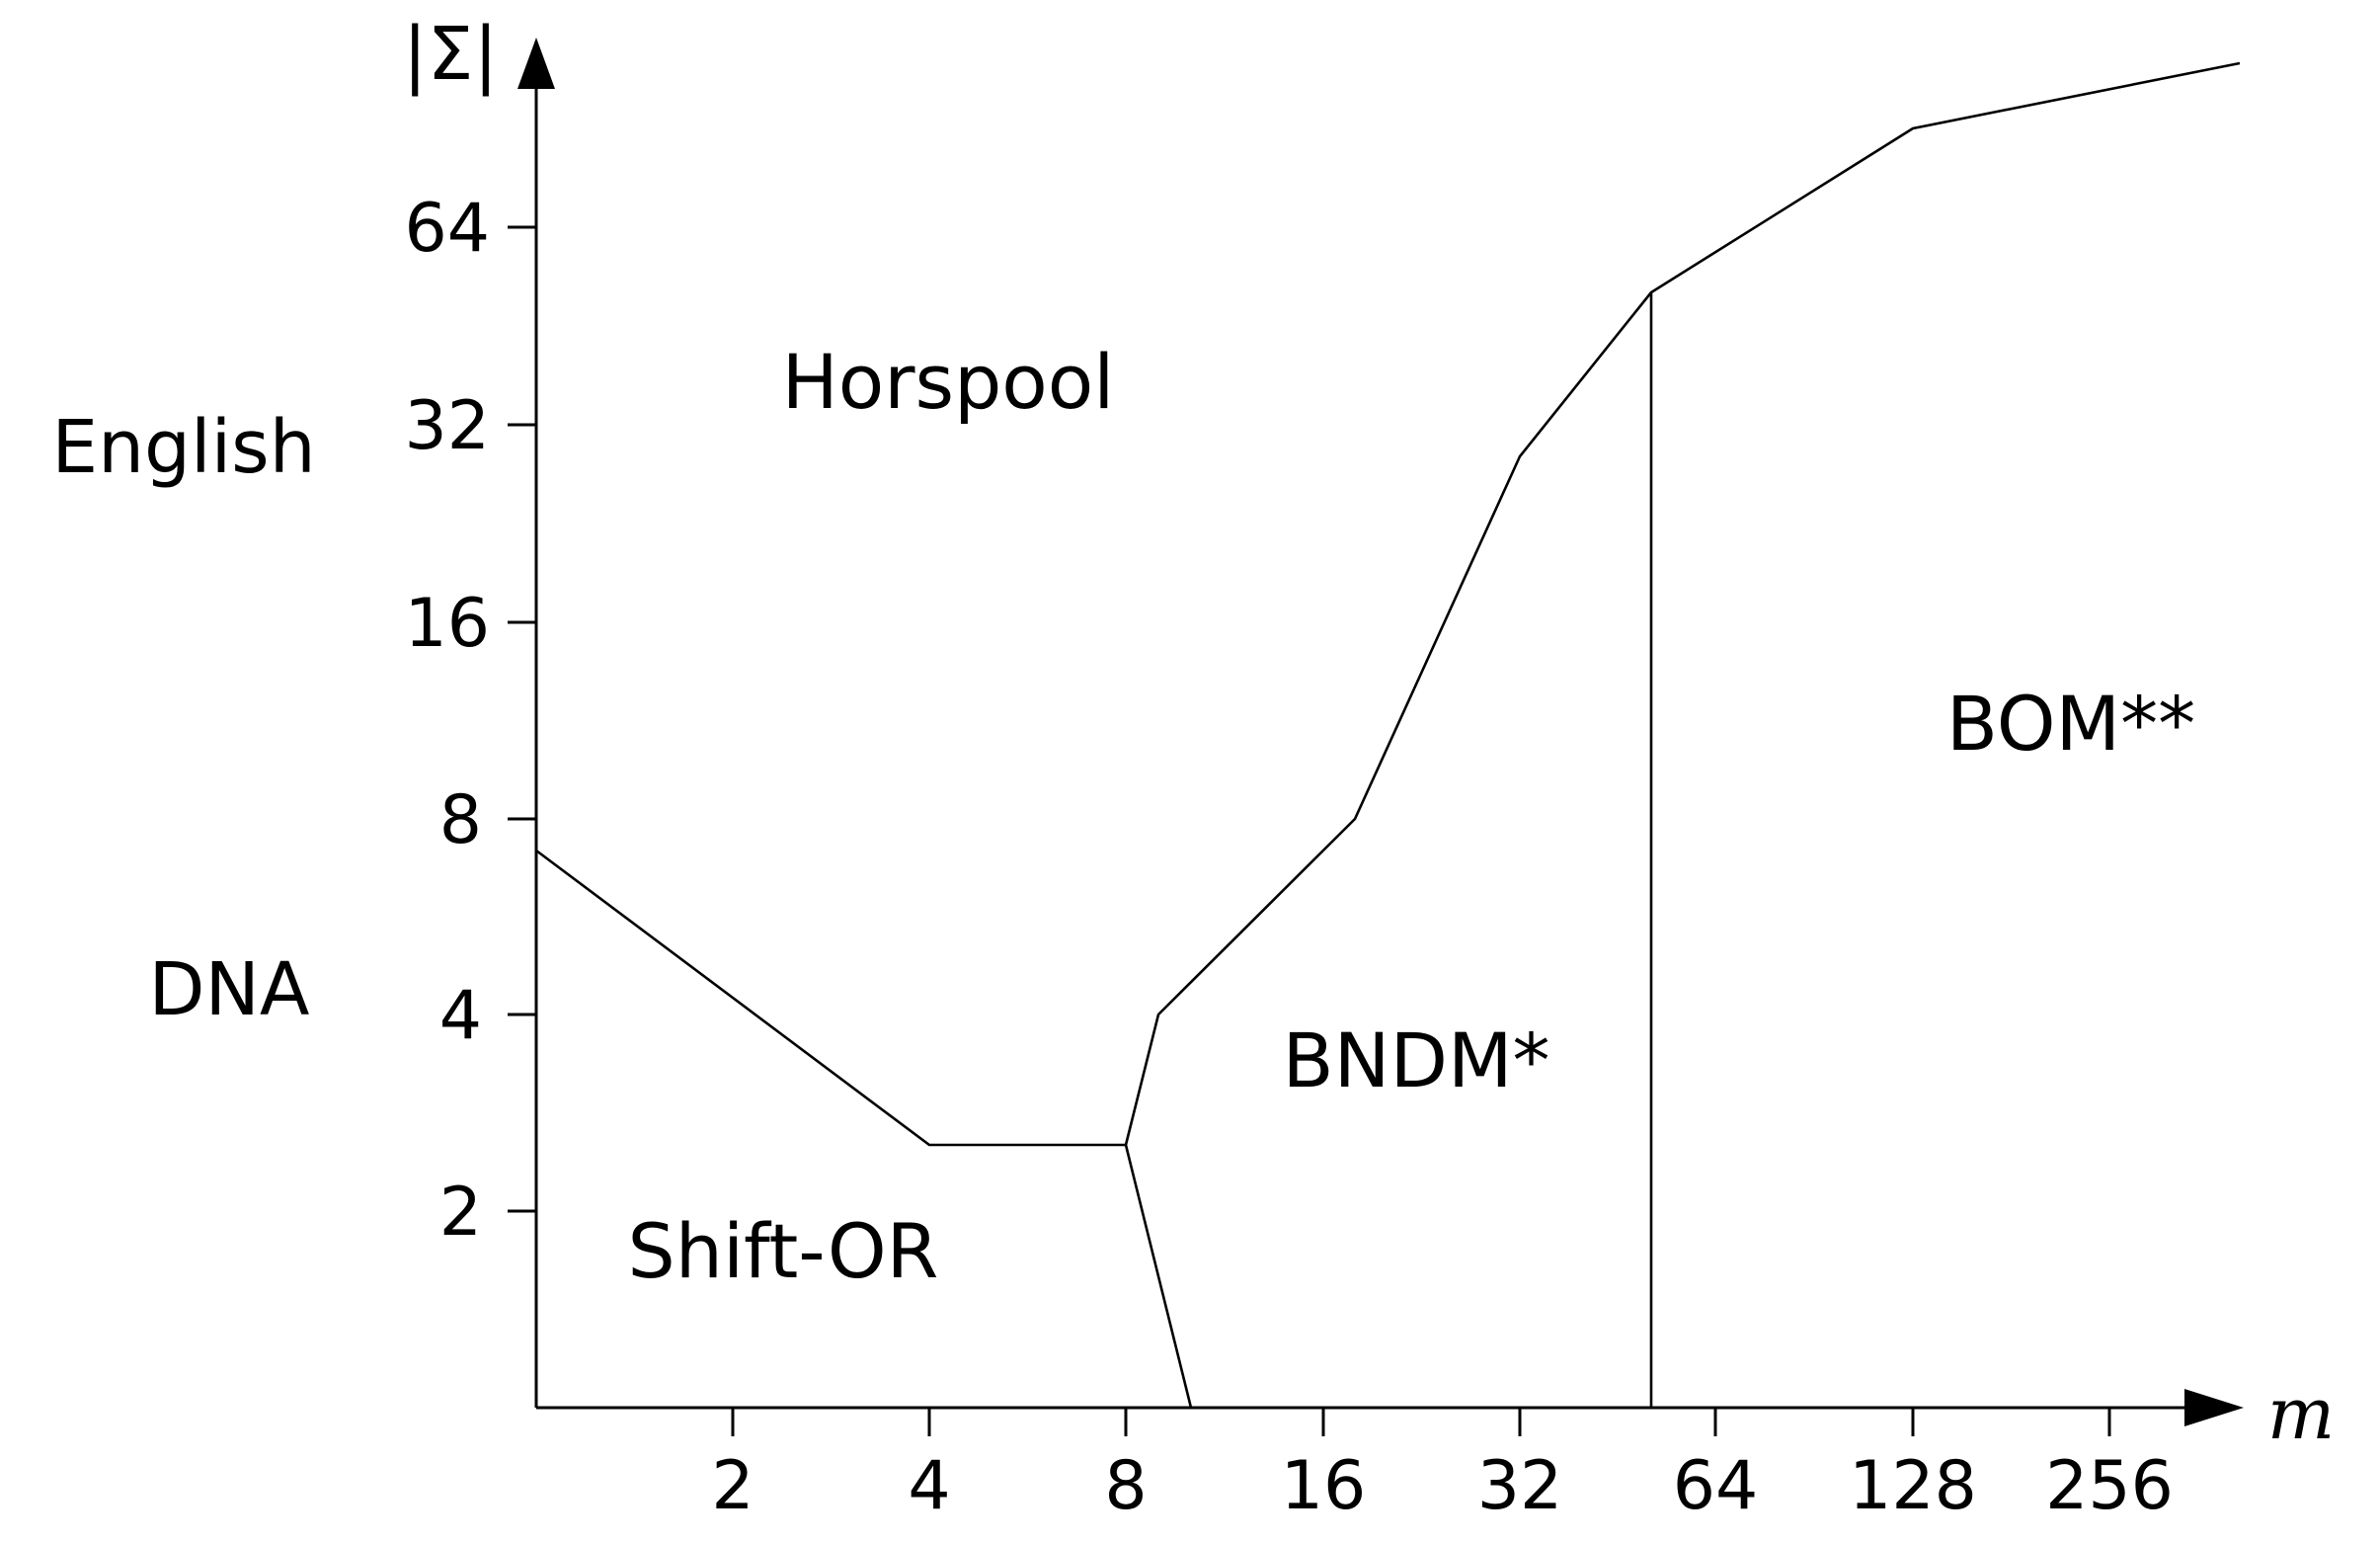  I want to click on shift-or-horspool-boundary, so click(830, 998).